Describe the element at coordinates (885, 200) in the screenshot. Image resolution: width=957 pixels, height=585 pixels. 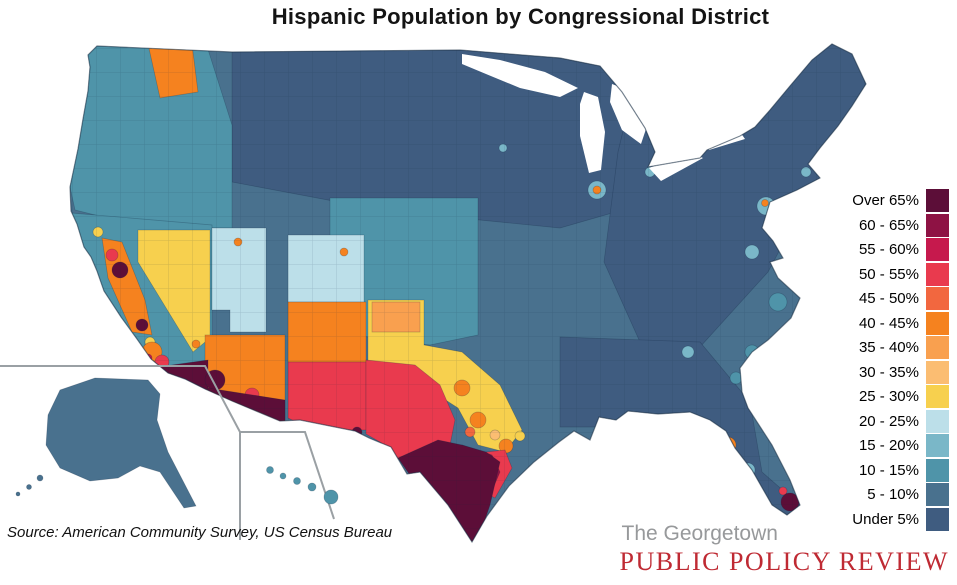
I see `legend-label: Over 65%` at that location.